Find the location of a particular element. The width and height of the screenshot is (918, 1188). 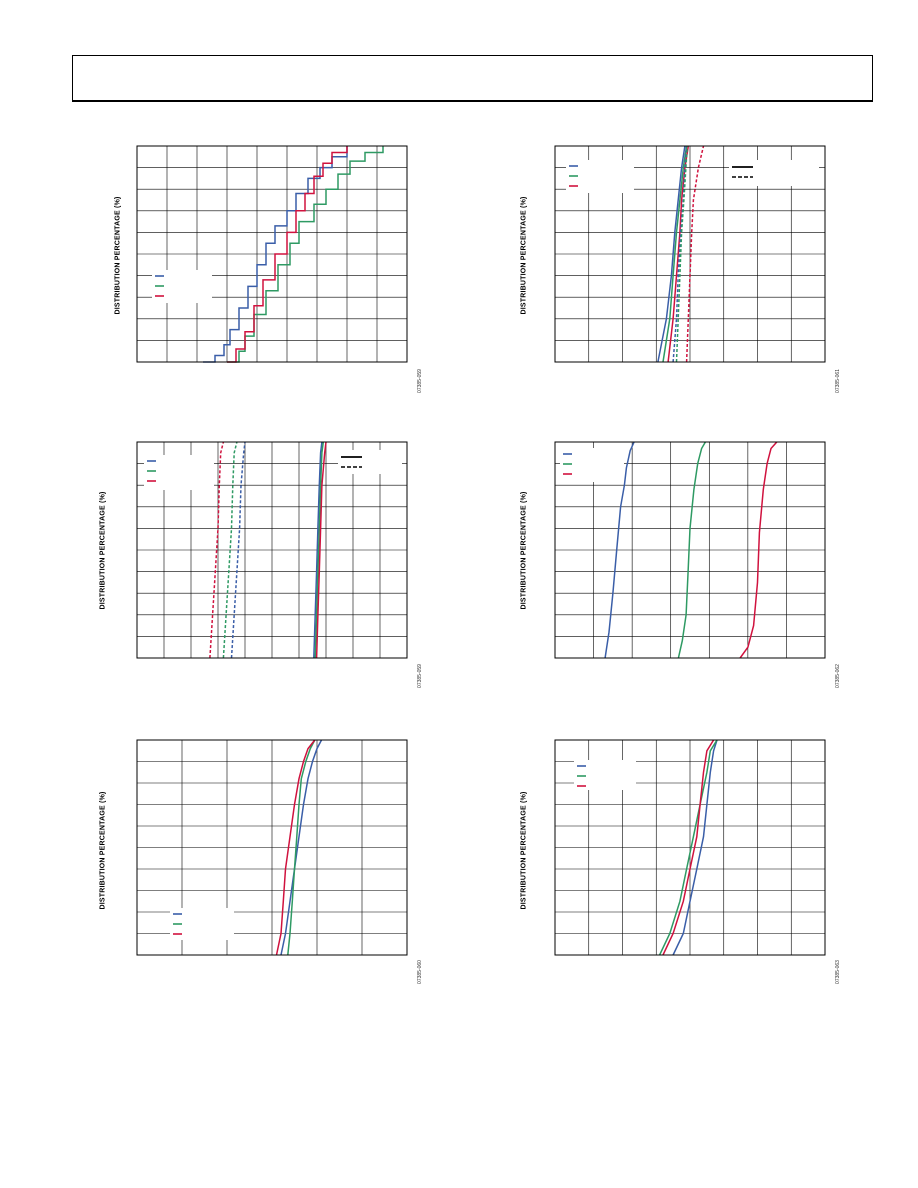

figure-id: 07385-061 is located at coordinates (837, 381).